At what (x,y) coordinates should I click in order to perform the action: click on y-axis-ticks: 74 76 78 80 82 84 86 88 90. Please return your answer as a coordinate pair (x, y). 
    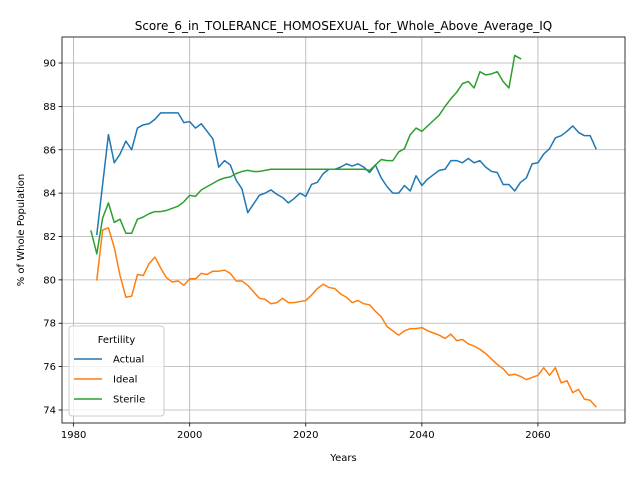
    Looking at the image, I should click on (52, 237).